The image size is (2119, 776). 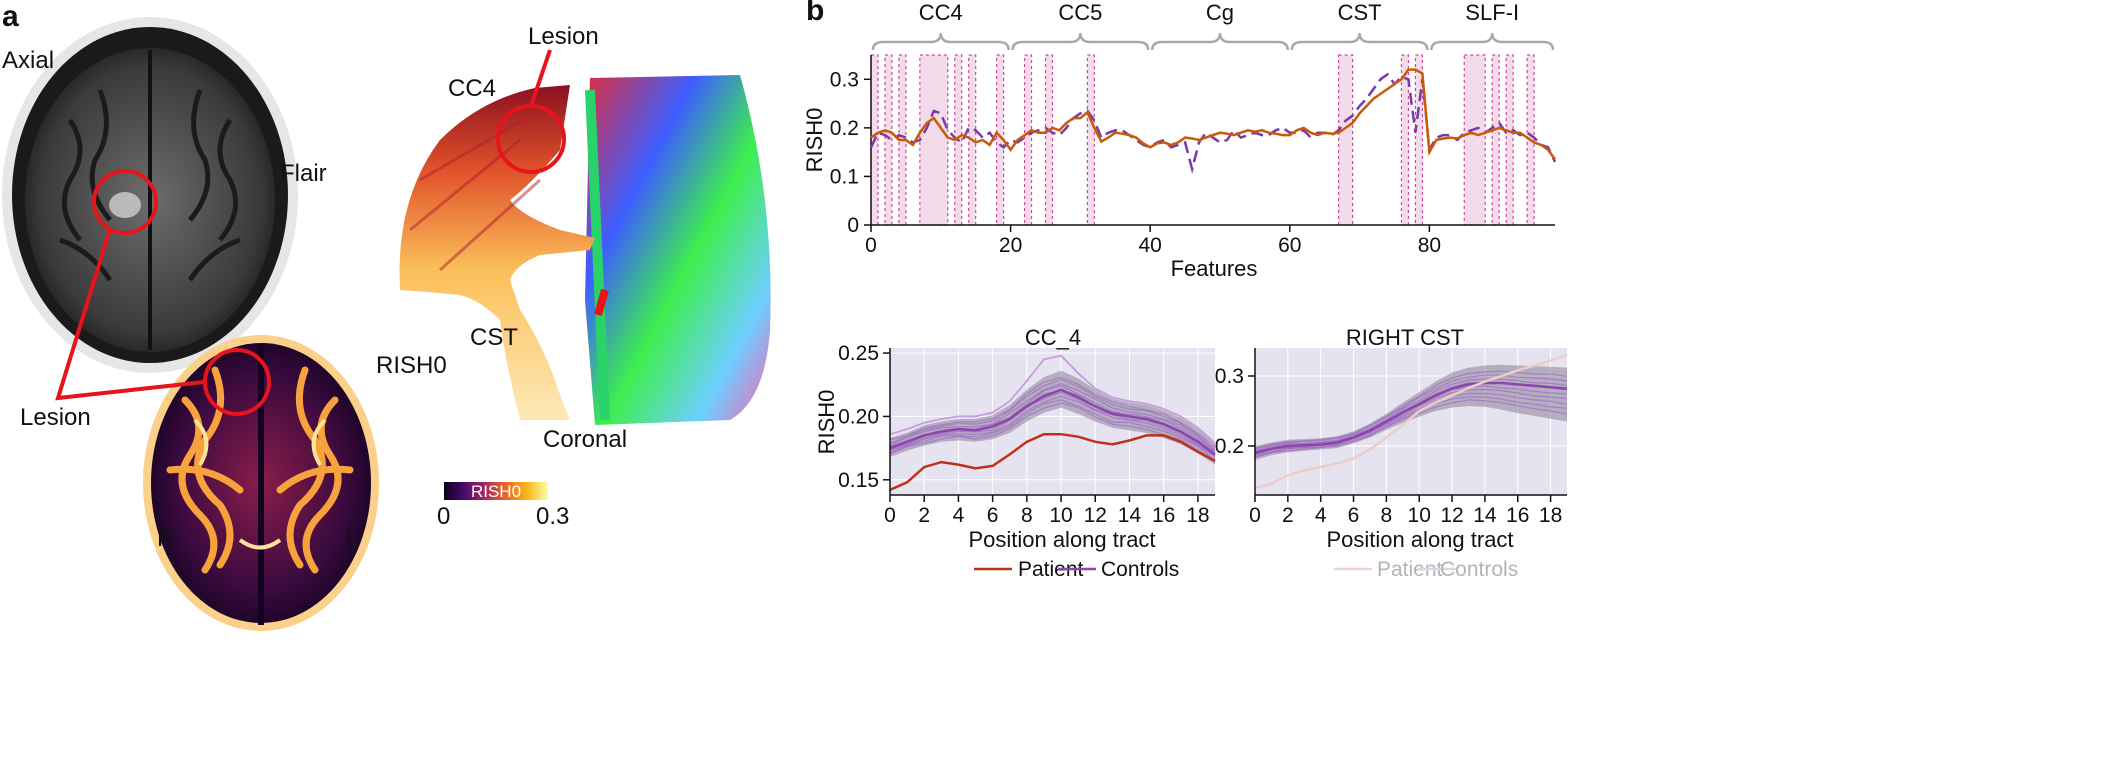 I want to click on cc4-ylabel: RISH0, so click(x=826, y=422).